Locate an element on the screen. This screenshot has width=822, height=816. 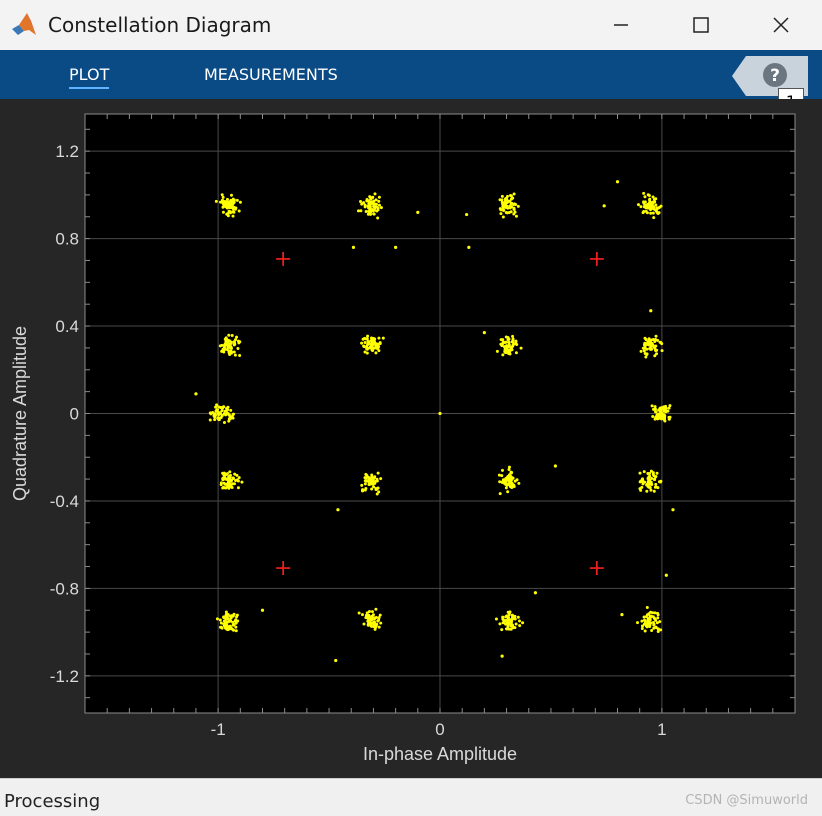
title-bar: Constellation Diagram is located at coordinates (411, 25).